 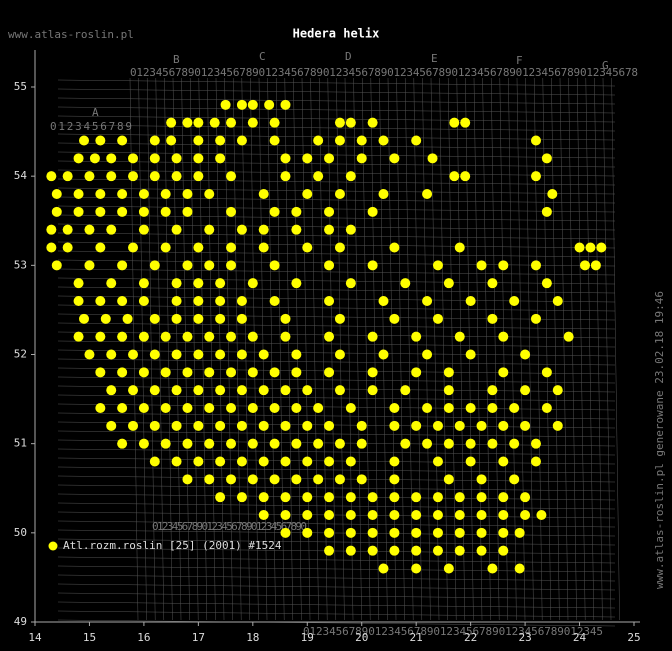 What do you see at coordinates (470, 637) in the screenshot?
I see `x-tick-label: 22` at bounding box center [470, 637].